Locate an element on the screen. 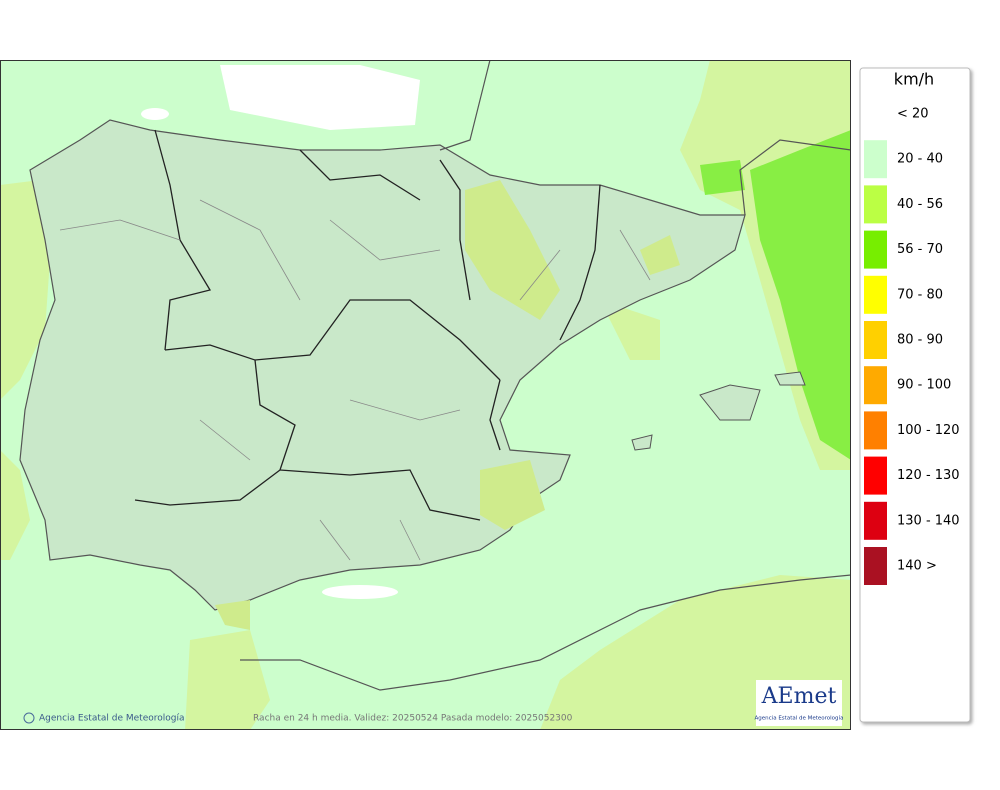 The image size is (1000, 790). logo-box is located at coordinates (799, 703).